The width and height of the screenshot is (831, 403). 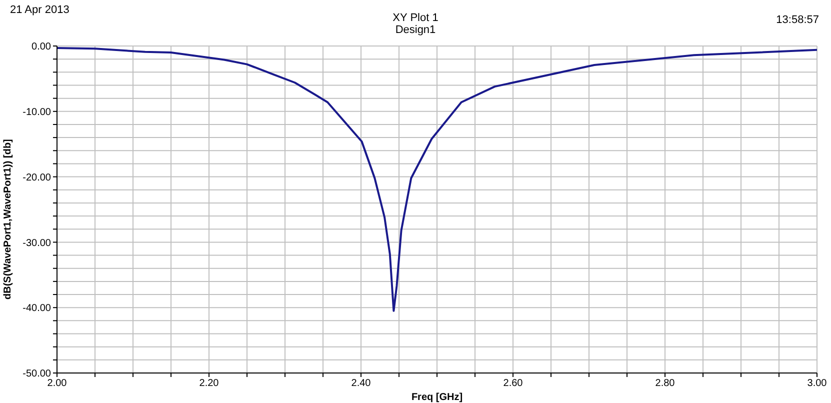 What do you see at coordinates (42, 47) in the screenshot?
I see `y-tick-label: 0.00` at bounding box center [42, 47].